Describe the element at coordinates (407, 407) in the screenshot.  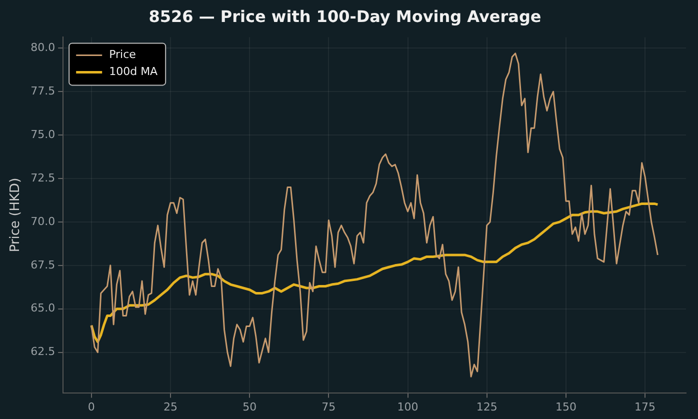
I see `x-tick-label: 100` at that location.